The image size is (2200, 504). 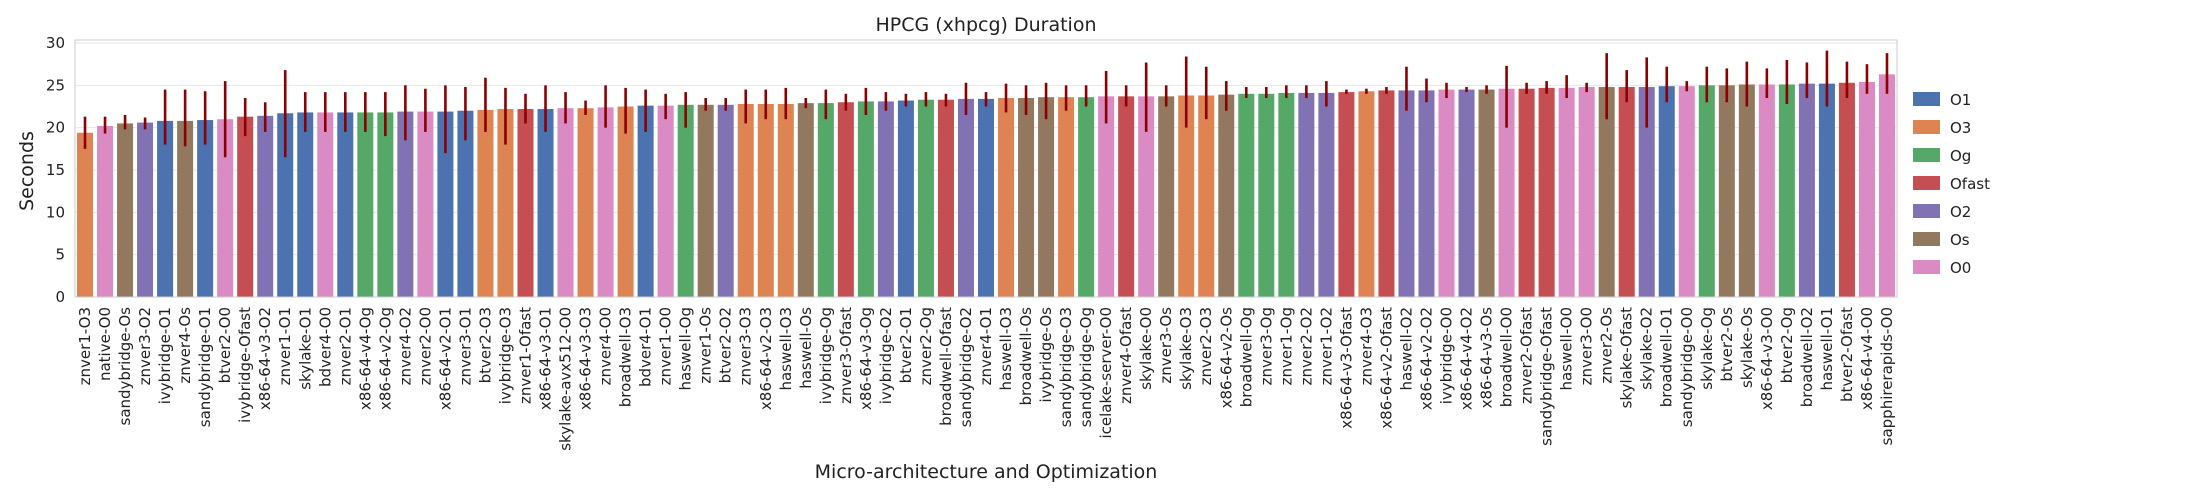 What do you see at coordinates (385, 358) in the screenshot?
I see `x-tick-label: x86-64-v2-Og` at bounding box center [385, 358].